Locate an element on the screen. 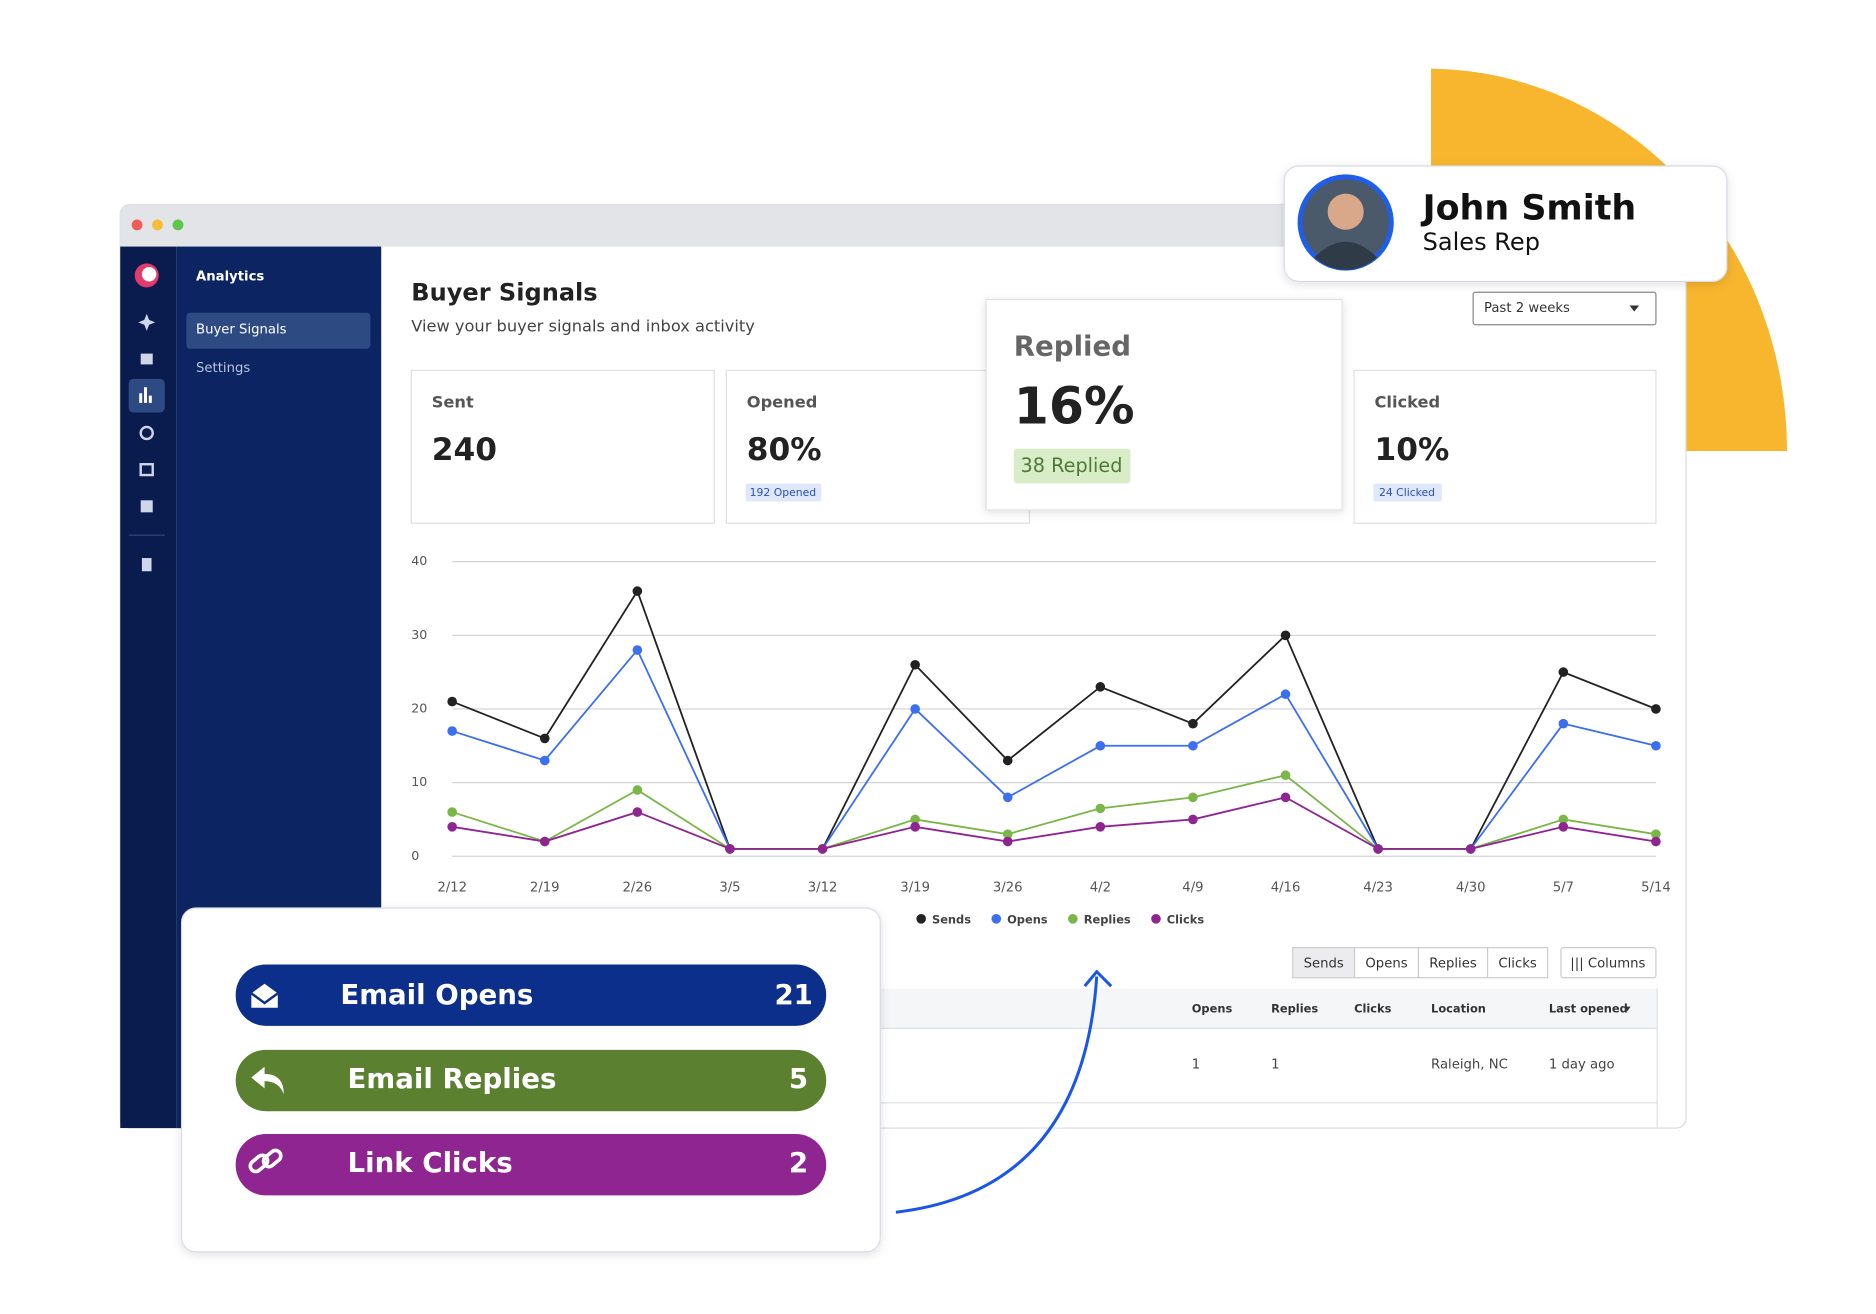 The width and height of the screenshot is (1876, 1314). range-dropdown is located at coordinates (1564, 308).